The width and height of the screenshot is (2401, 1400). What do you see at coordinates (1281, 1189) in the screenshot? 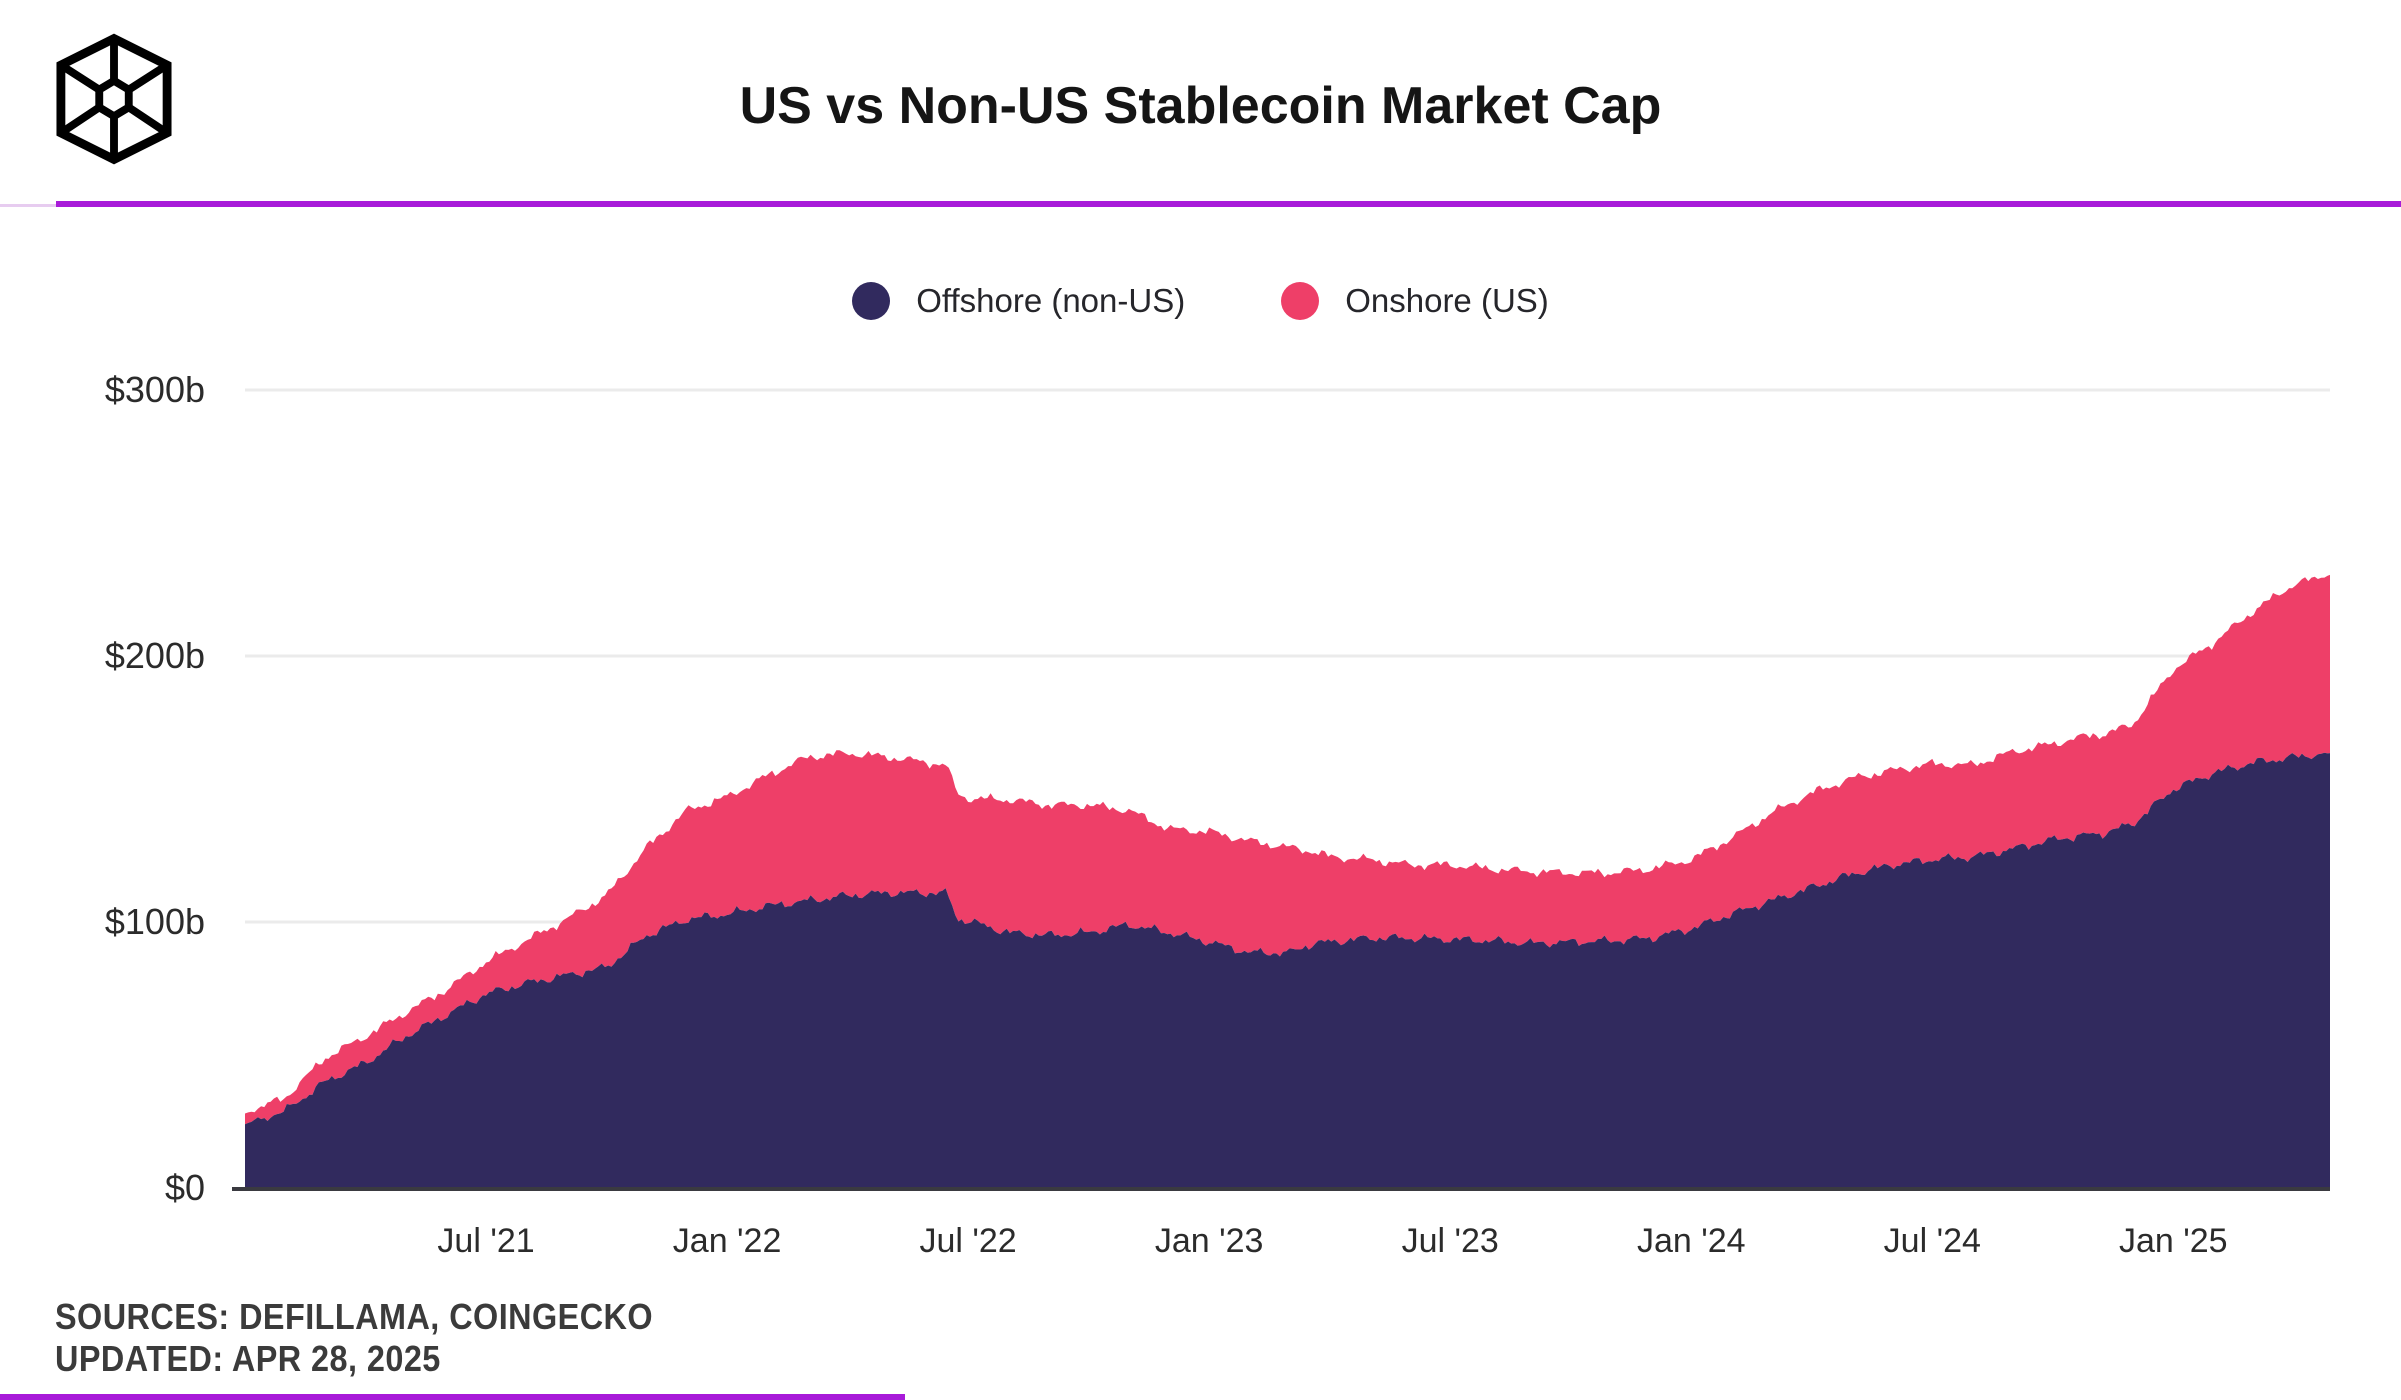
I see `x-axis-baseline` at bounding box center [1281, 1189].